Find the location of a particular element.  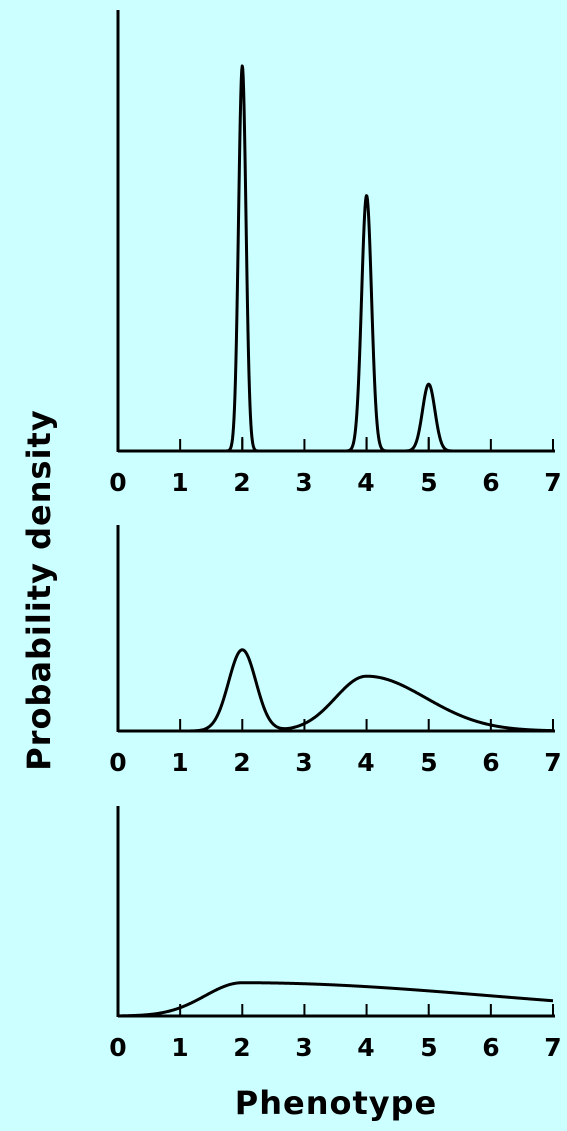

panel-bottom-tick-label: 2 is located at coordinates (241, 1047).